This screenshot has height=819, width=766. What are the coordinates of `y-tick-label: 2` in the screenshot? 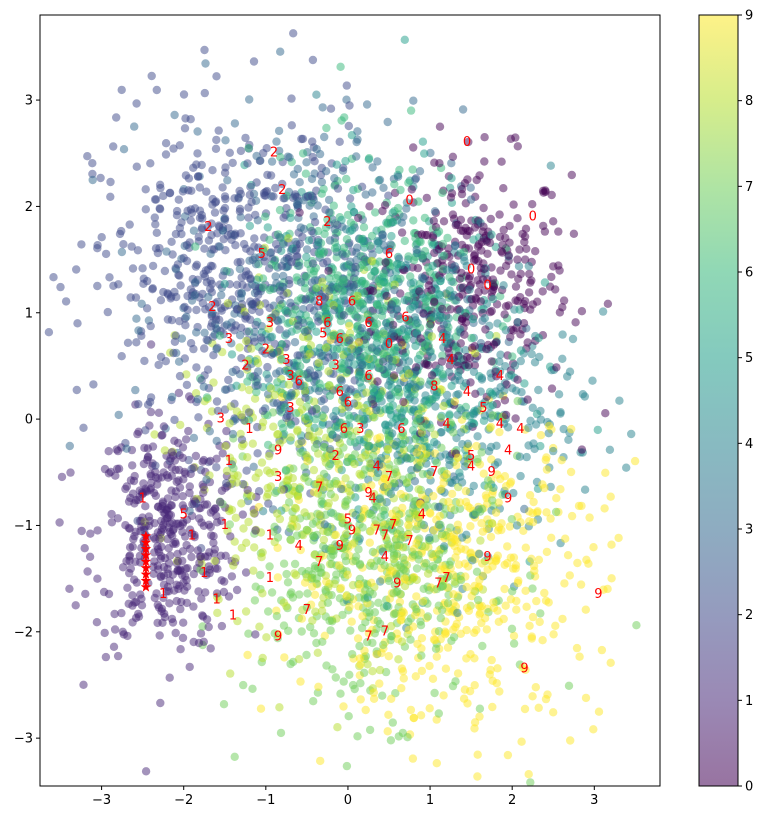 It's located at (29, 207).